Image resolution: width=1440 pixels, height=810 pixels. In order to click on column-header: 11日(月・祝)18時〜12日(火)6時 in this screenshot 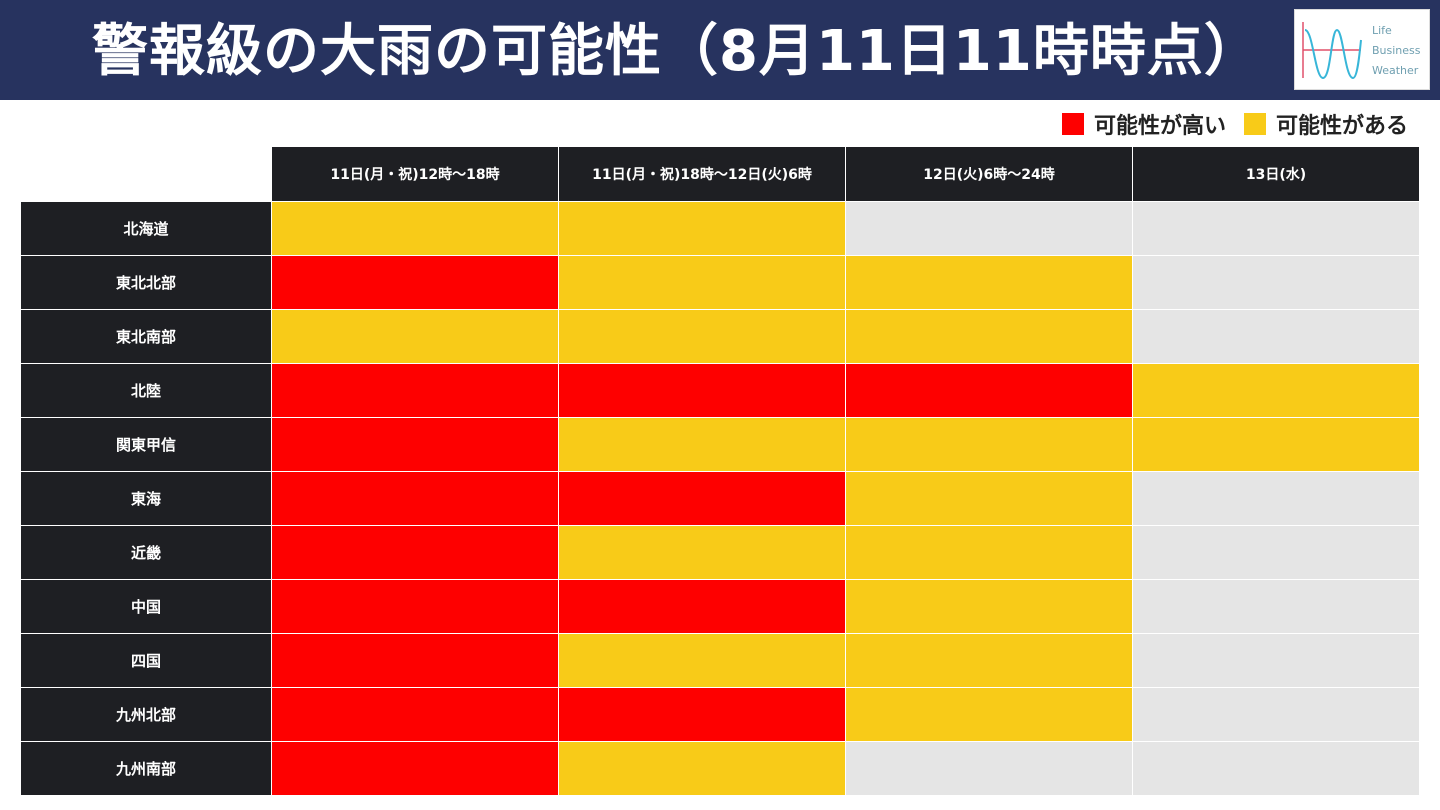, I will do `click(702, 174)`.